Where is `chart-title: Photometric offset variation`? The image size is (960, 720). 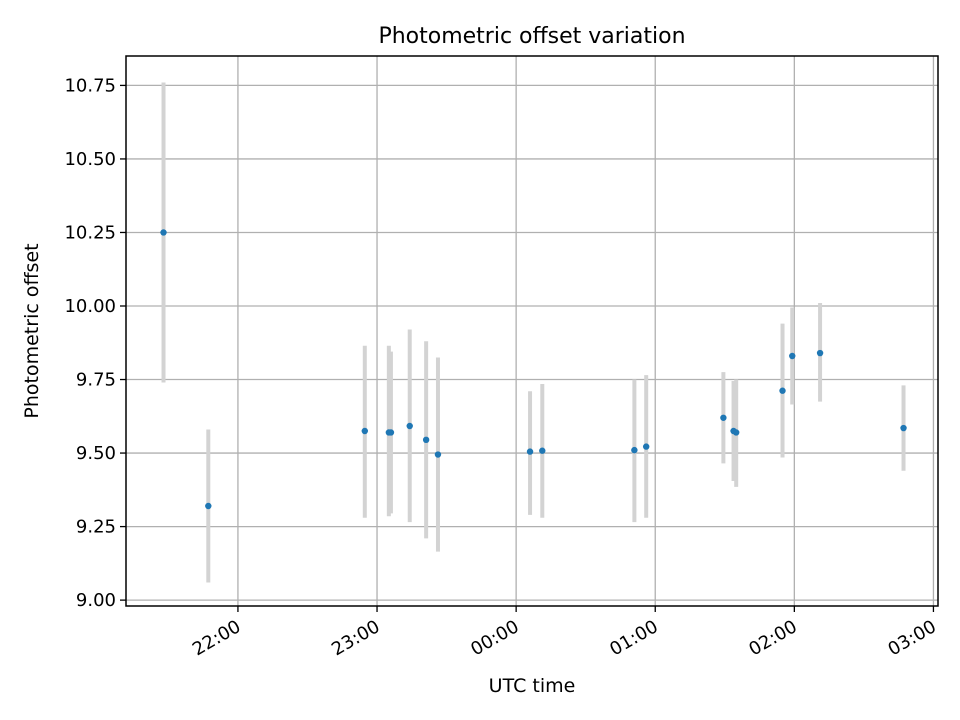 chart-title: Photometric offset variation is located at coordinates (531, 36).